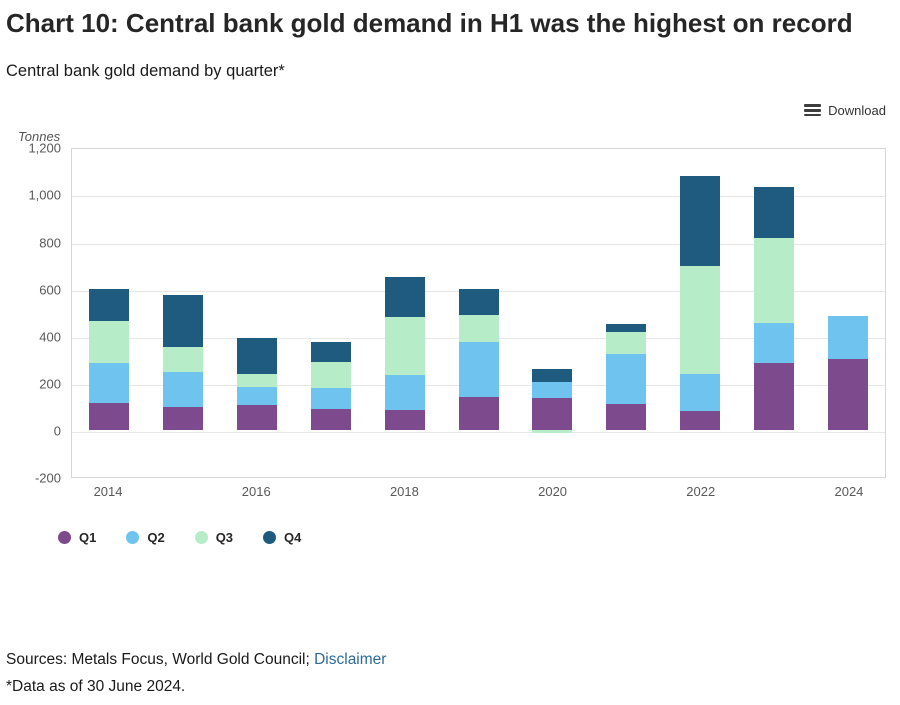  What do you see at coordinates (330, 351) in the screenshot?
I see `bar-segment-q4-2017` at bounding box center [330, 351].